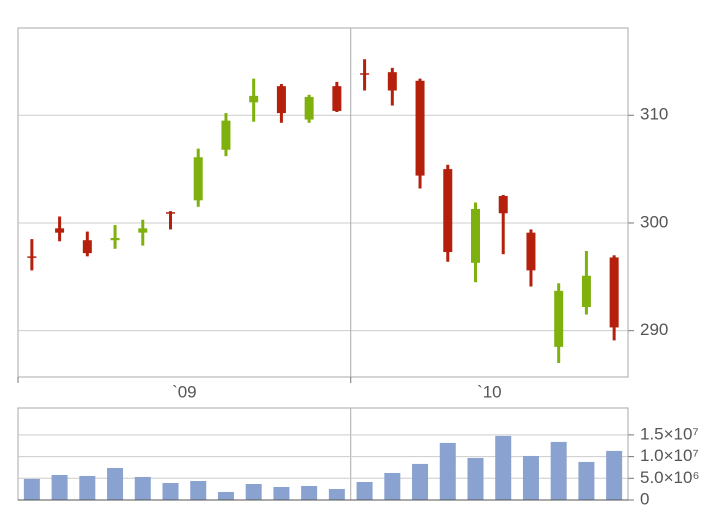  I want to click on x-tick-label: `09, so click(184, 391).